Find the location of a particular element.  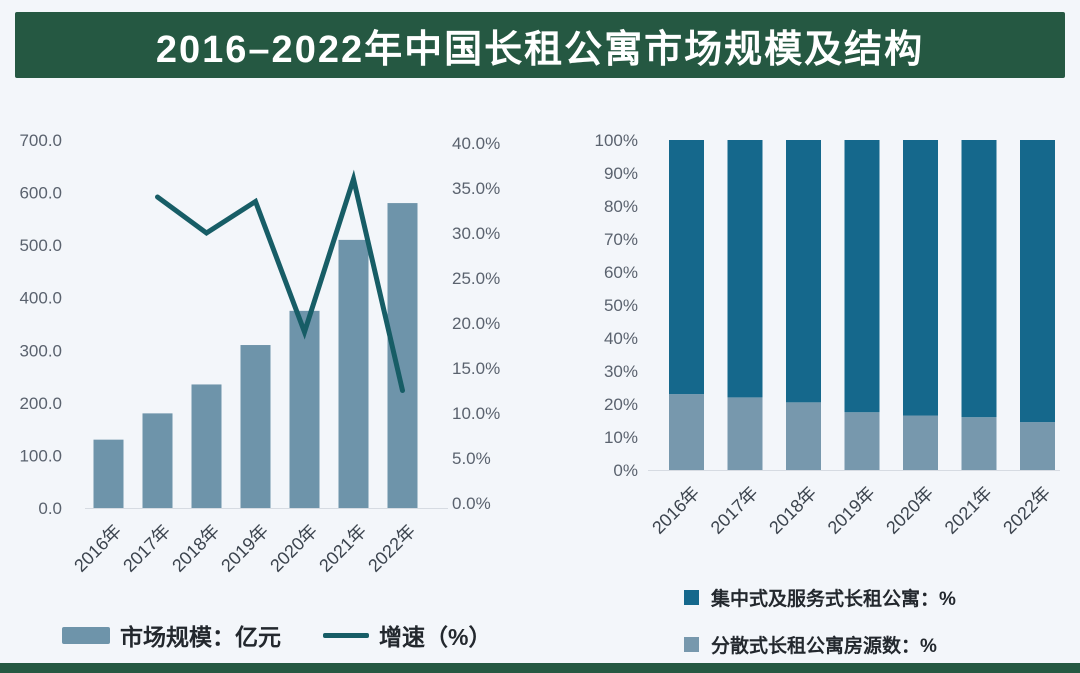

y-right-tick-label: 20.0% is located at coordinates (476, 323).